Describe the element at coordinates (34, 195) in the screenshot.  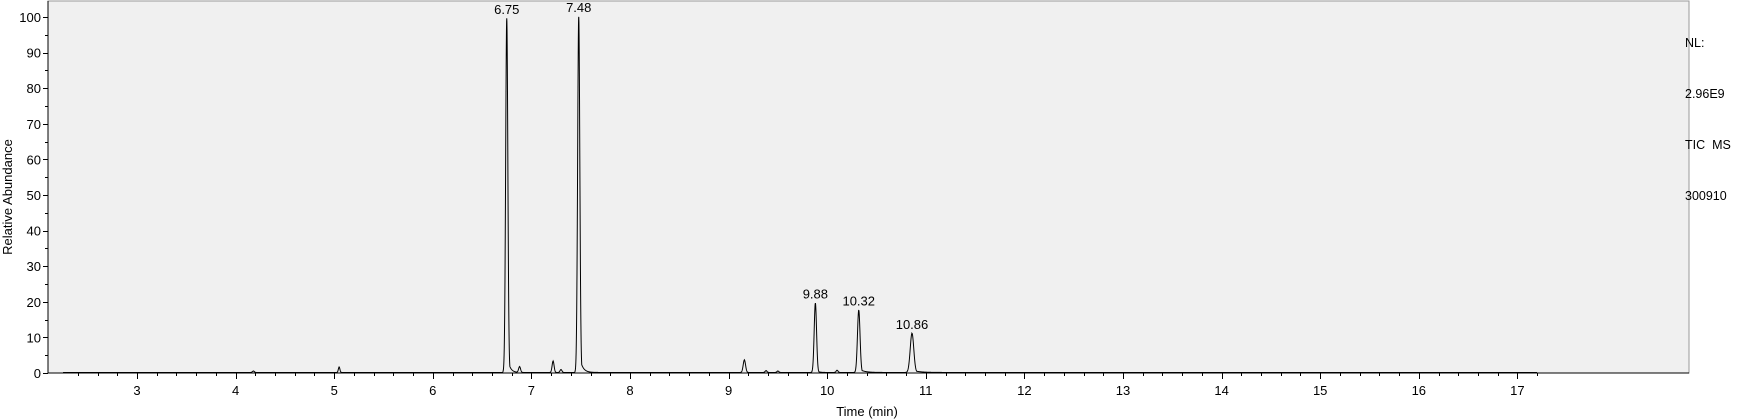
I see `y-tick-label: 50` at that location.